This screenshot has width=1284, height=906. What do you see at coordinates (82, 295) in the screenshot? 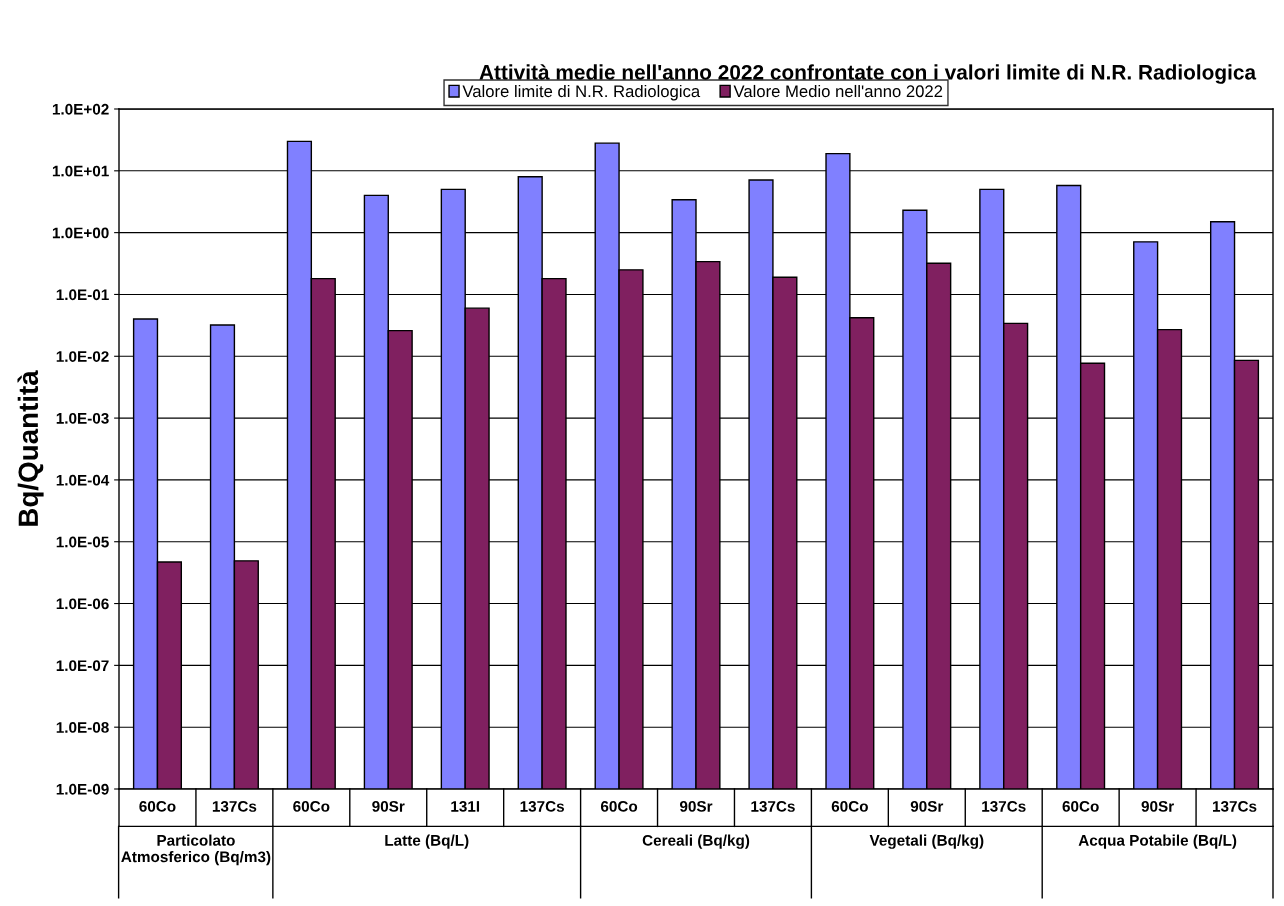
I see `y-tick-label: 1.0E-01` at bounding box center [82, 295].